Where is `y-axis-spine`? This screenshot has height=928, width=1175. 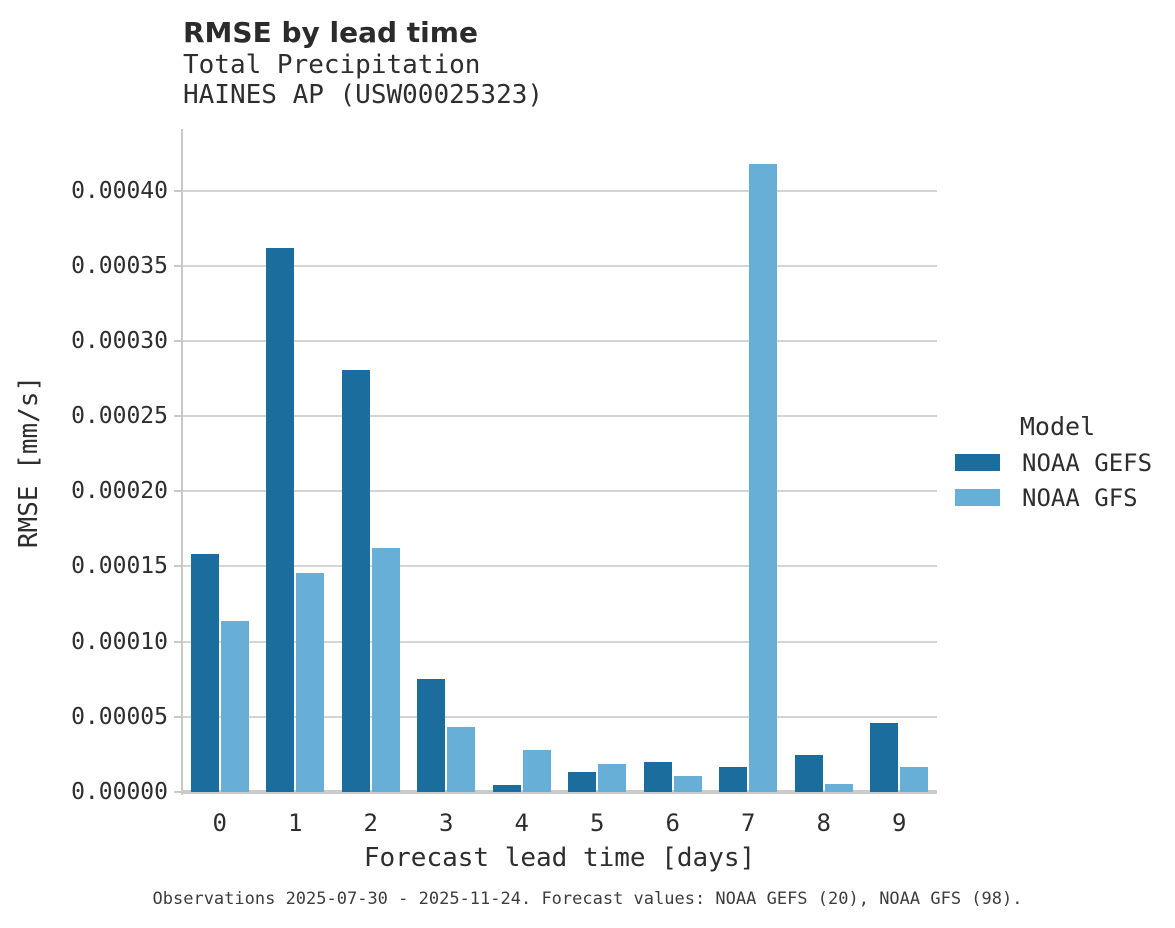
y-axis-spine is located at coordinates (182, 462).